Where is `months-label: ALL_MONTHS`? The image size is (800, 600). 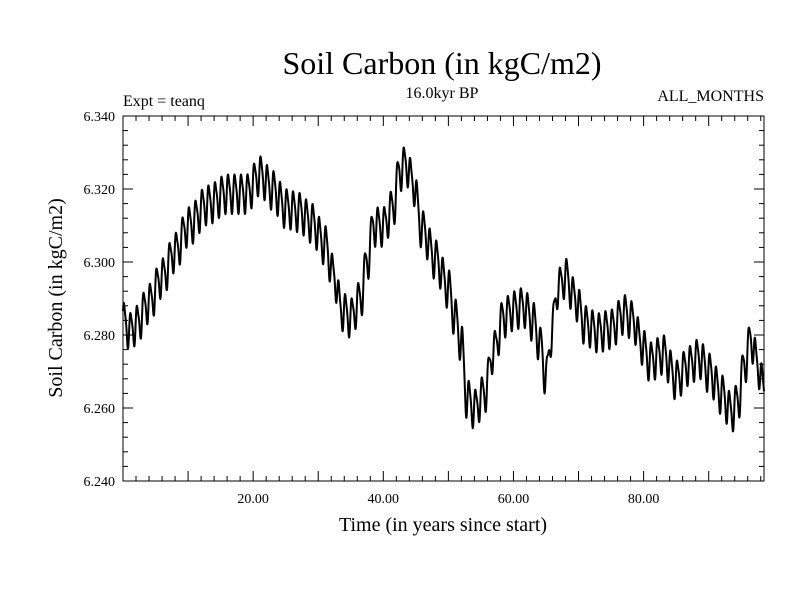 months-label: ALL_MONTHS is located at coordinates (710, 96).